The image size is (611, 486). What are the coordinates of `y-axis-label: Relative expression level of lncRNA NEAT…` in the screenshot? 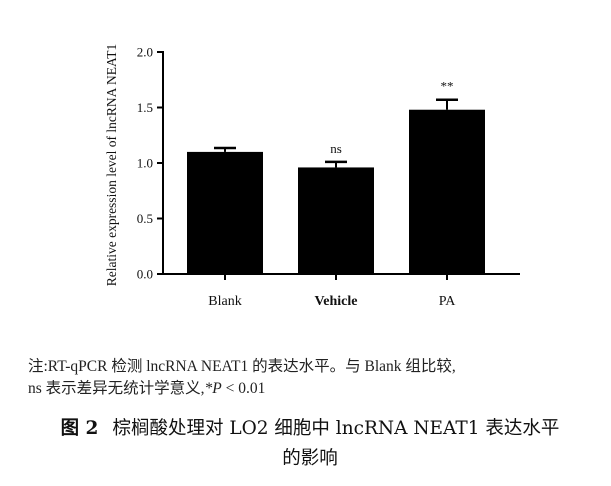 It's located at (111, 165).